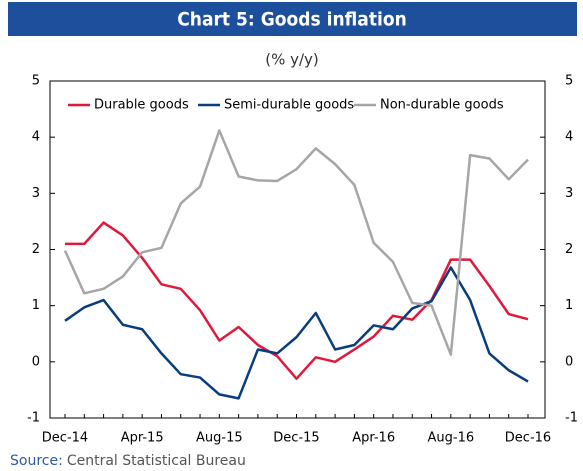 The height and width of the screenshot is (471, 583). What do you see at coordinates (569, 361) in the screenshot?
I see `y2-tick-label: 0` at bounding box center [569, 361].